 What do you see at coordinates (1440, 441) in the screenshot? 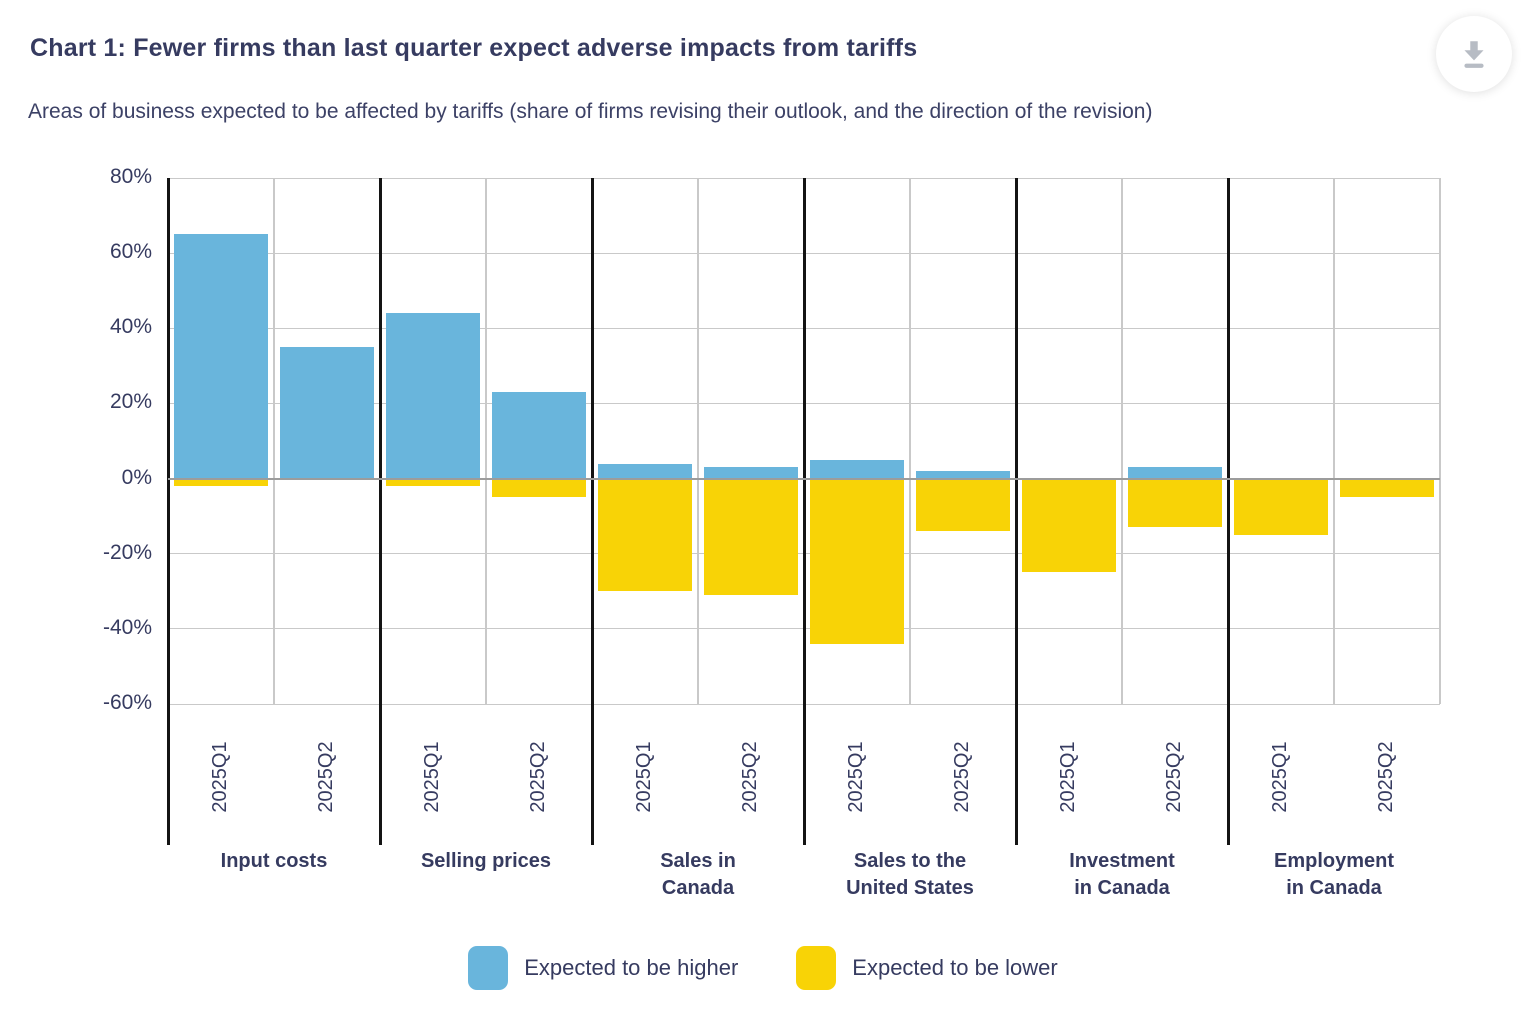
I see `plot-right-edge` at bounding box center [1440, 441].